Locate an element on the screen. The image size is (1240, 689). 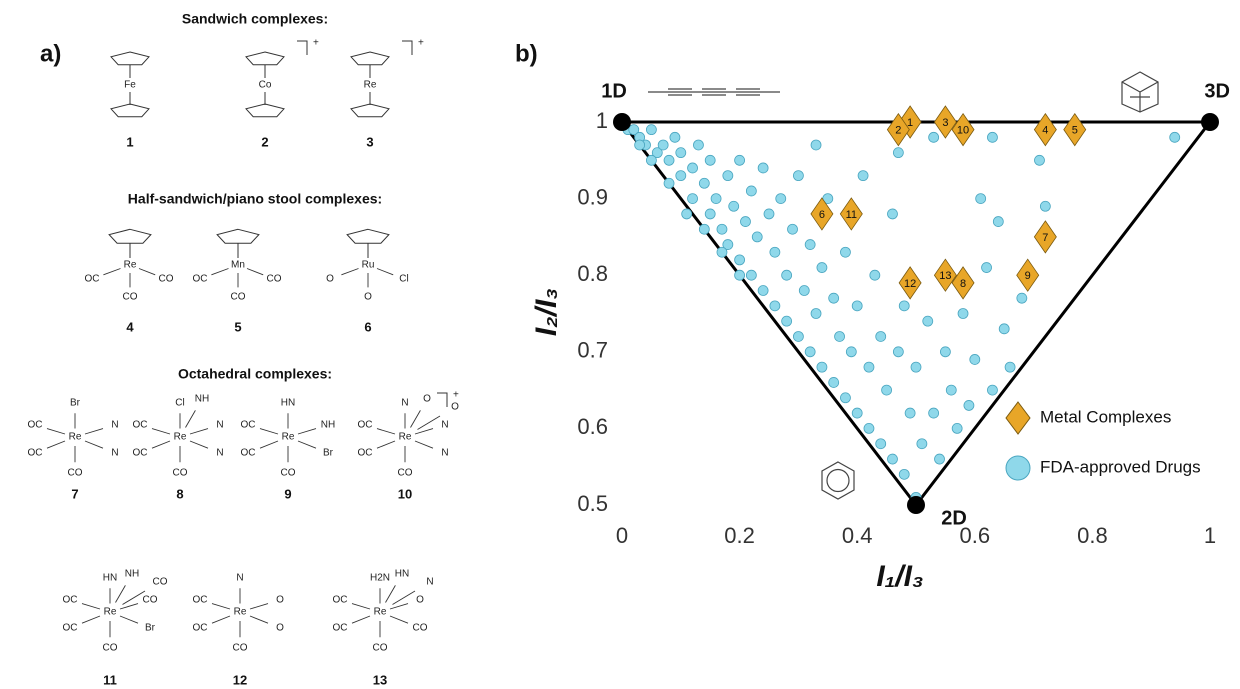
compound-number: 2 is located at coordinates (264, 141).